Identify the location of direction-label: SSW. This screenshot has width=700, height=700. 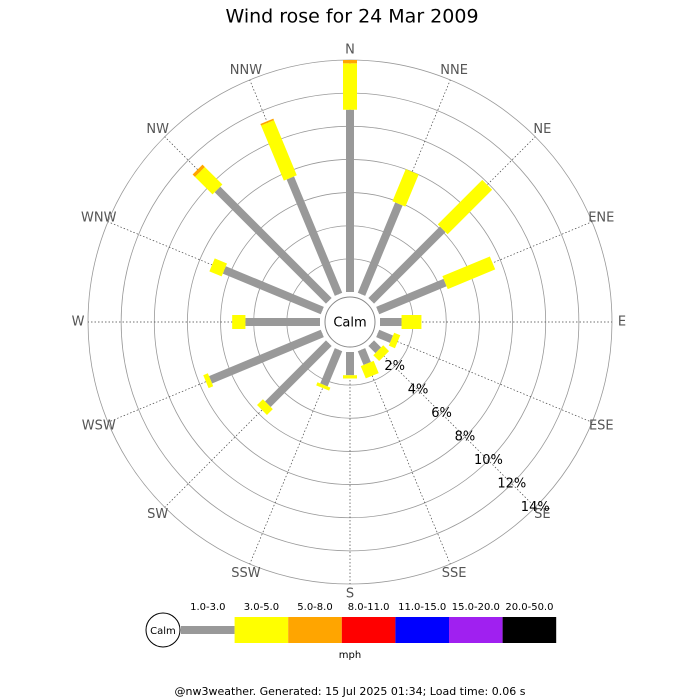
(246, 573).